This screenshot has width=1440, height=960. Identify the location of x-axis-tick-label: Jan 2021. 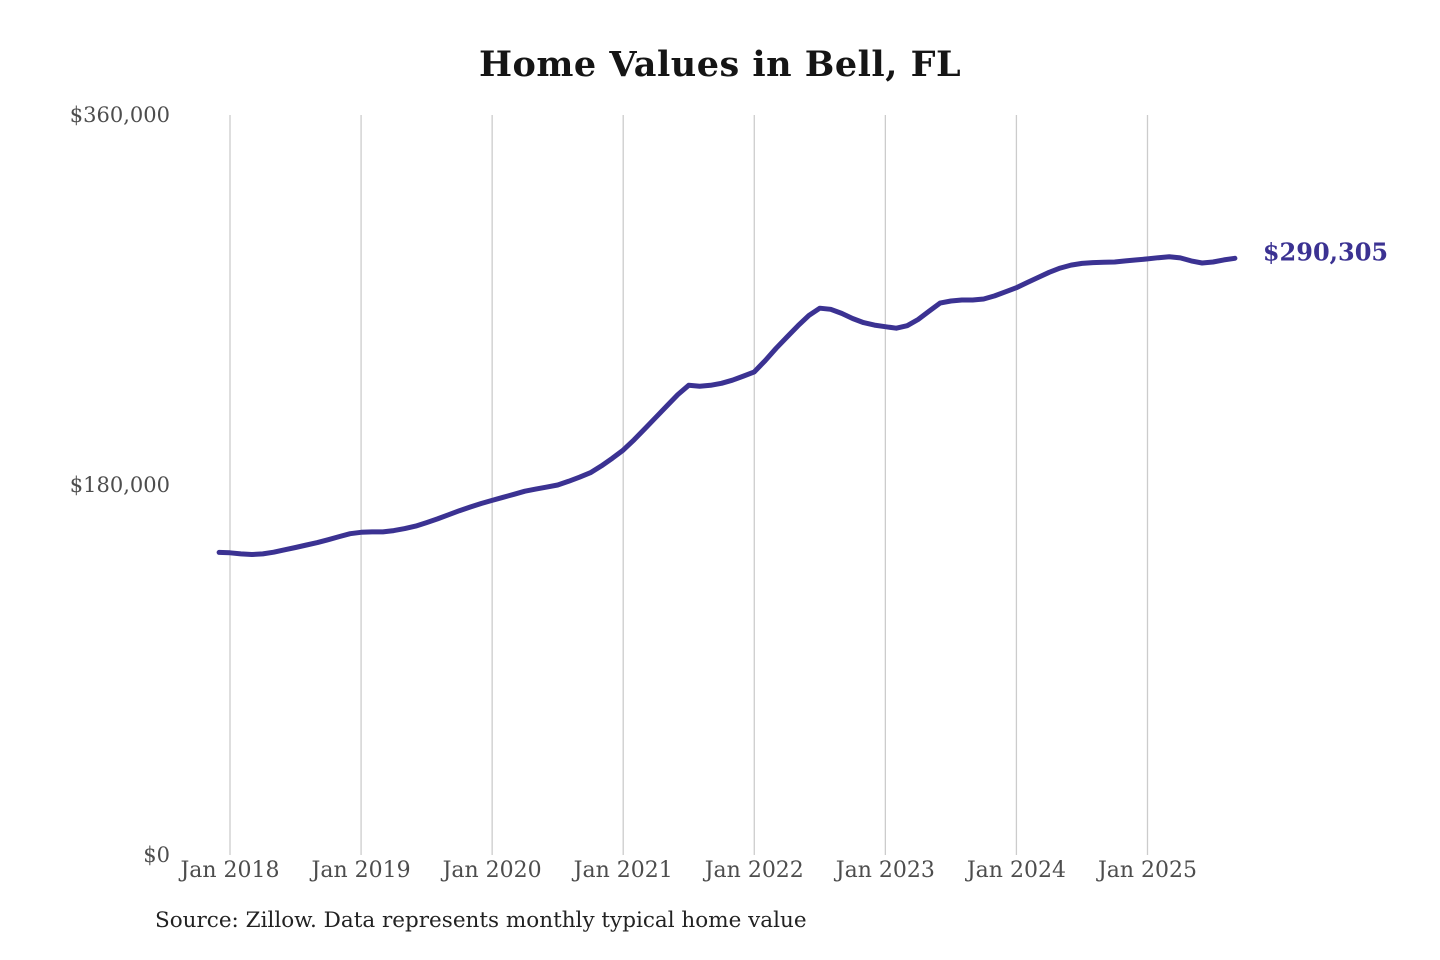
(623, 870).